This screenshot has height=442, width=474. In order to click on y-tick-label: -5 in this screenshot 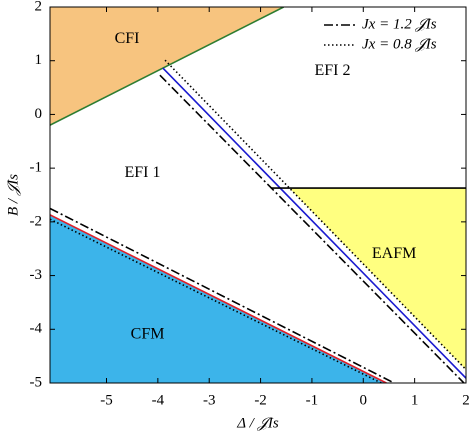, I will do `click(36, 382)`.